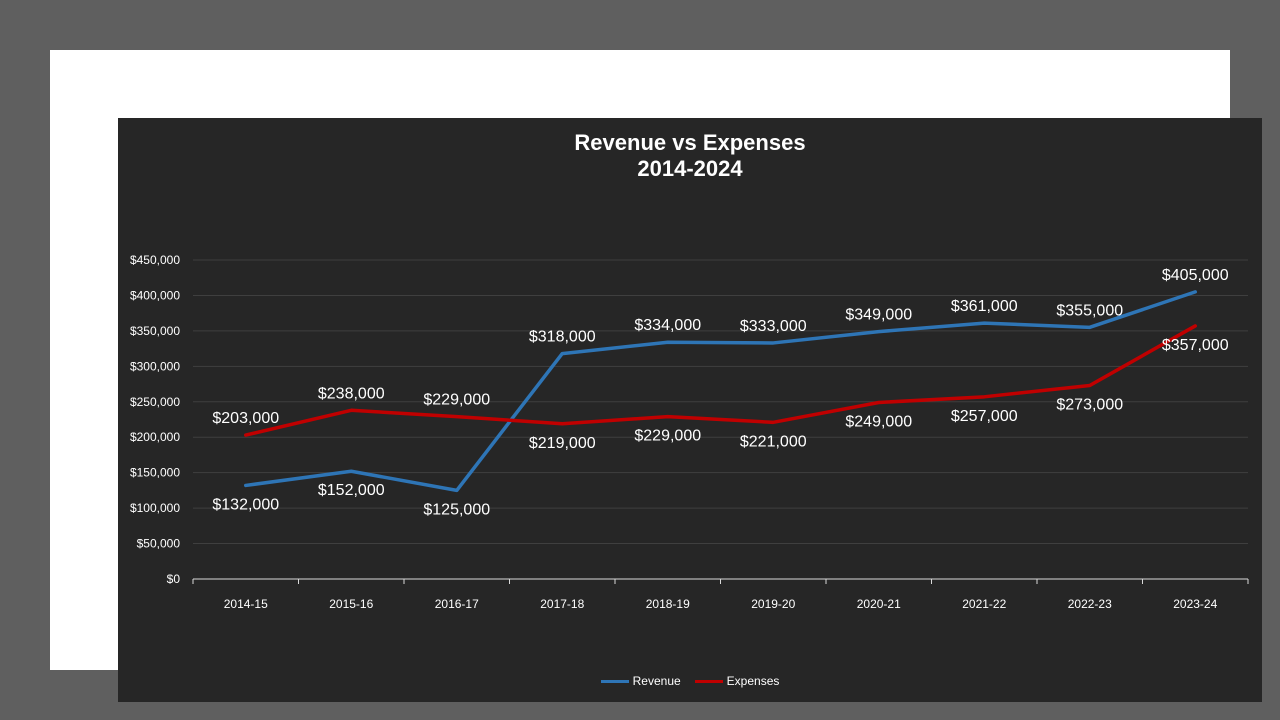 Image resolution: width=1280 pixels, height=720 pixels. Describe the element at coordinates (351, 393) in the screenshot. I see `data-label-expenses: $238,000` at that location.